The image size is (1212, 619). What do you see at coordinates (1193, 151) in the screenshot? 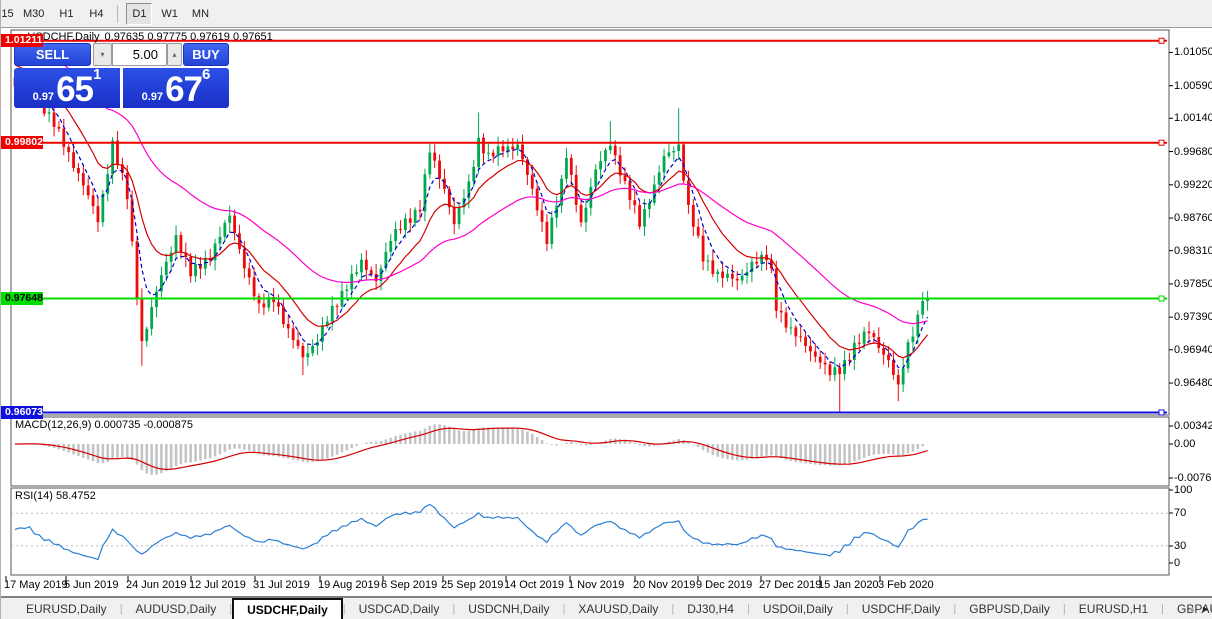
I see `price-tick-0.99680: 0.99680` at bounding box center [1193, 151].